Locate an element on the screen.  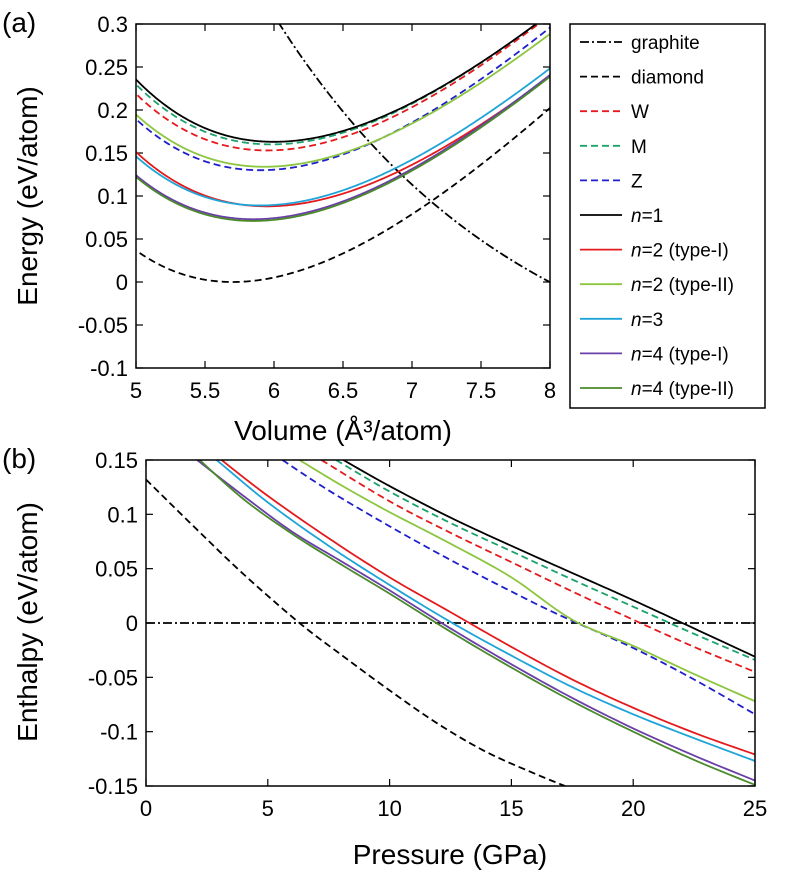
panel-b-ylabel: Enthalpy (eV/atom) is located at coordinates (27, 622).